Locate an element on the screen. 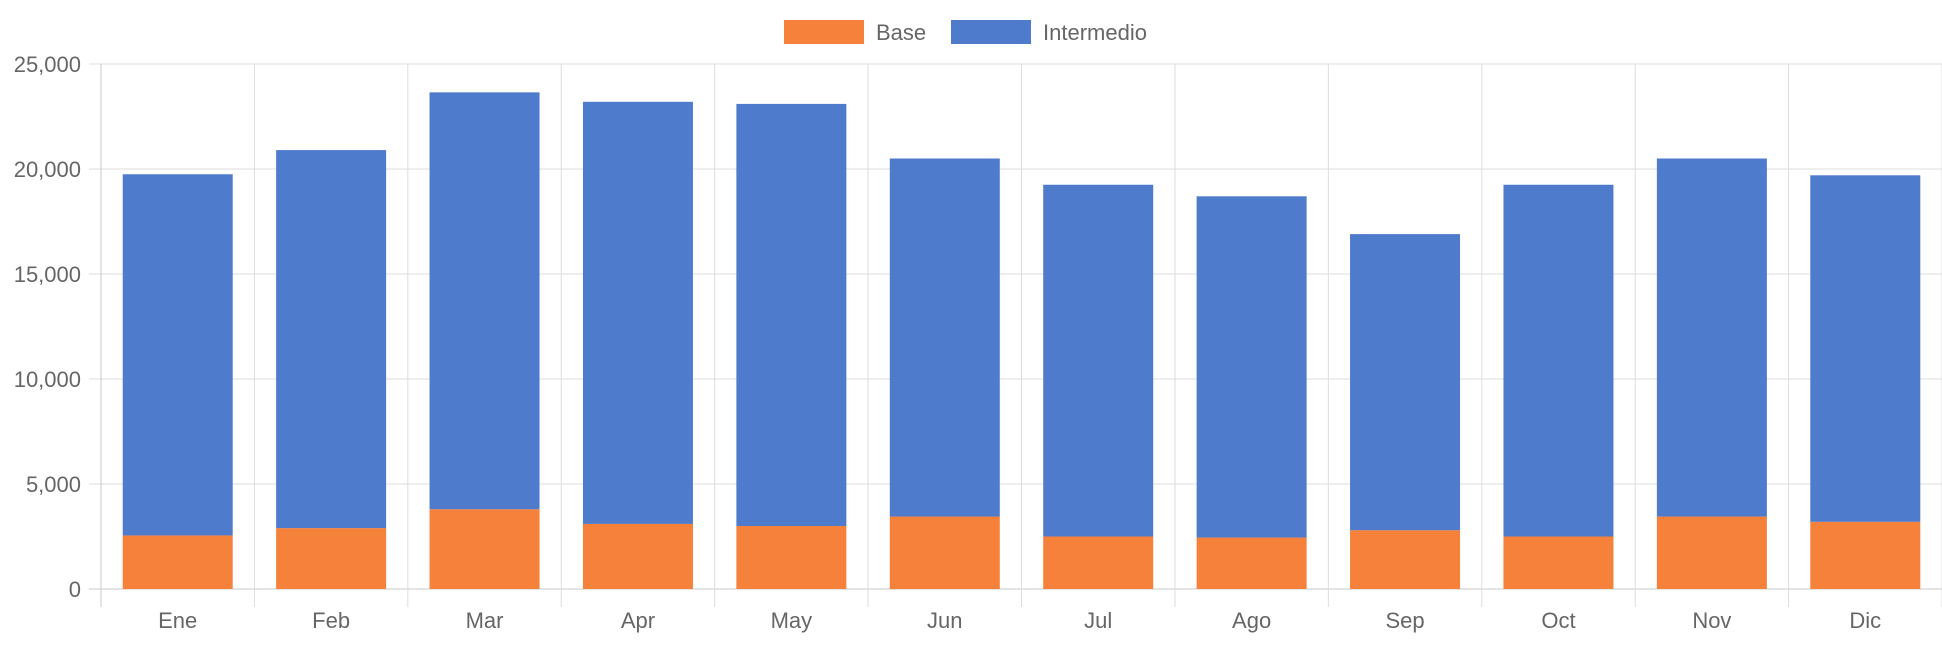  legend-item-intermedio: Intermedio is located at coordinates (1049, 32).